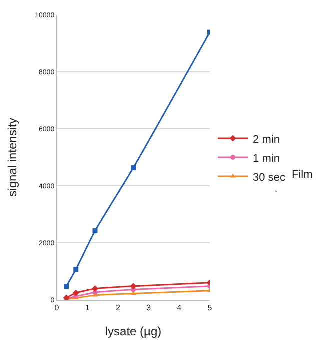 This screenshot has height=350, width=320. What do you see at coordinates (210, 308) in the screenshot?
I see `x-tick-label: 5` at bounding box center [210, 308].